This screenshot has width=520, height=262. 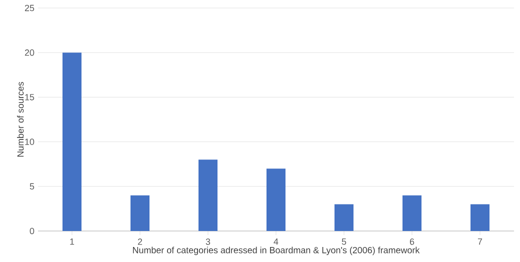 What do you see at coordinates (29, 52) in the screenshot?
I see `y-tick-label: 20` at bounding box center [29, 52].